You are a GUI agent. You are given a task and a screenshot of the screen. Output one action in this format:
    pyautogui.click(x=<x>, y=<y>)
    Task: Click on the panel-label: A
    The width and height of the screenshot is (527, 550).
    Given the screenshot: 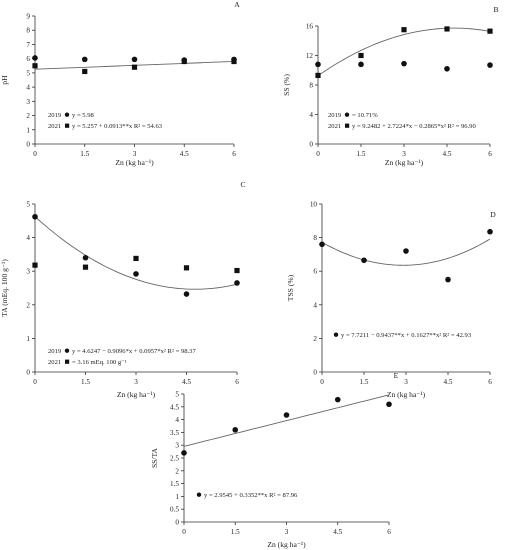 What is the action you would take?
    pyautogui.click(x=237, y=4)
    